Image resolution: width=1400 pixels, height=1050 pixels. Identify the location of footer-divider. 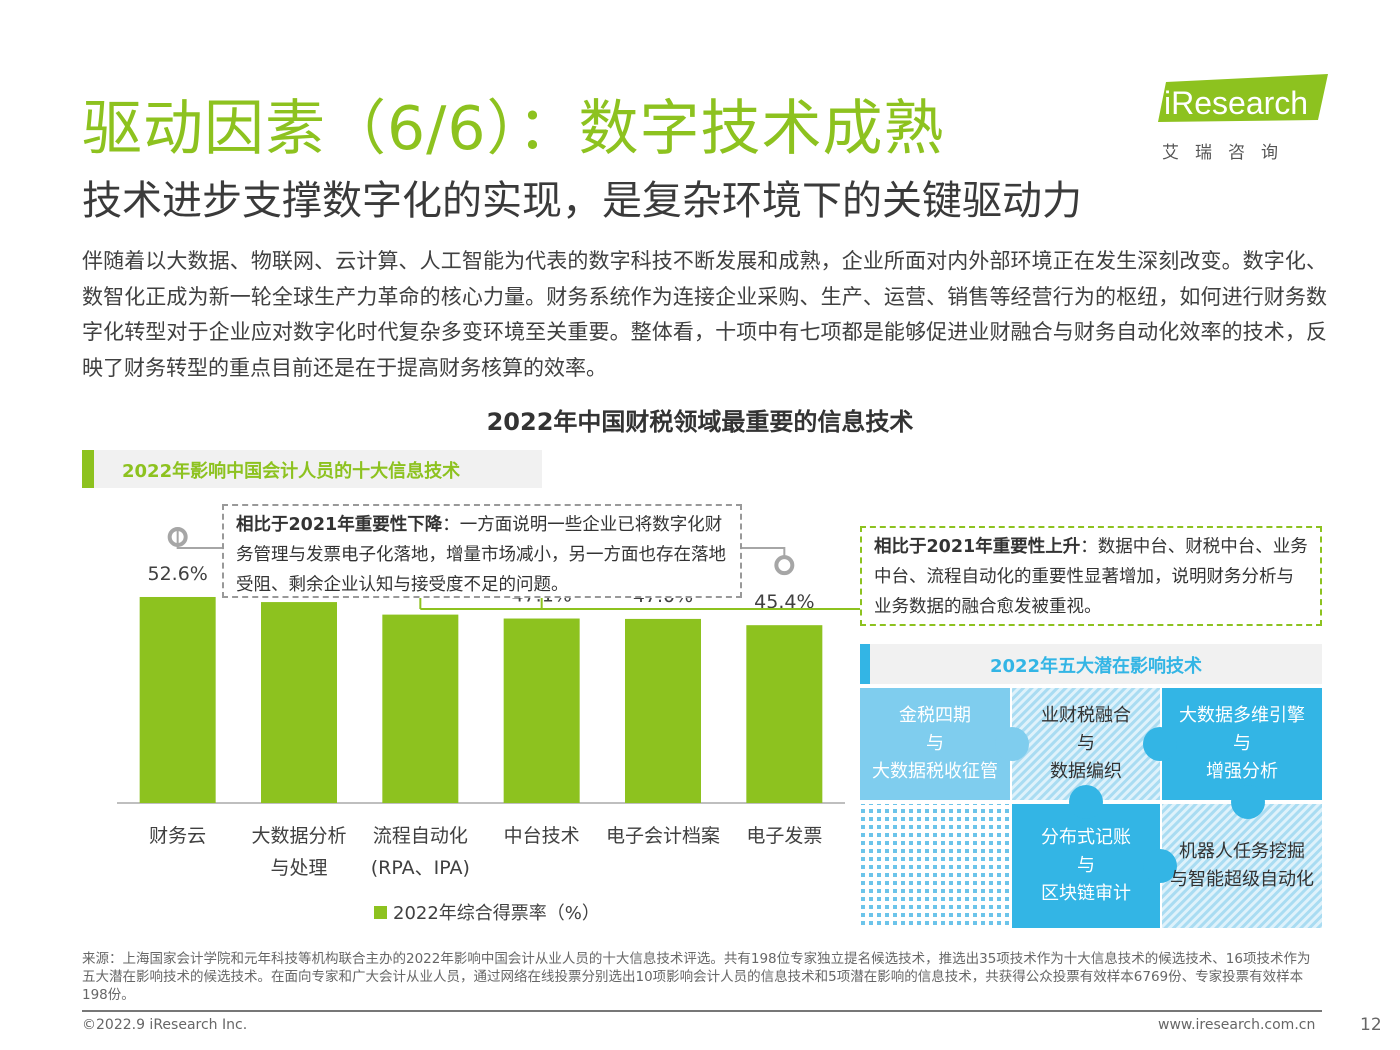
(702, 1011).